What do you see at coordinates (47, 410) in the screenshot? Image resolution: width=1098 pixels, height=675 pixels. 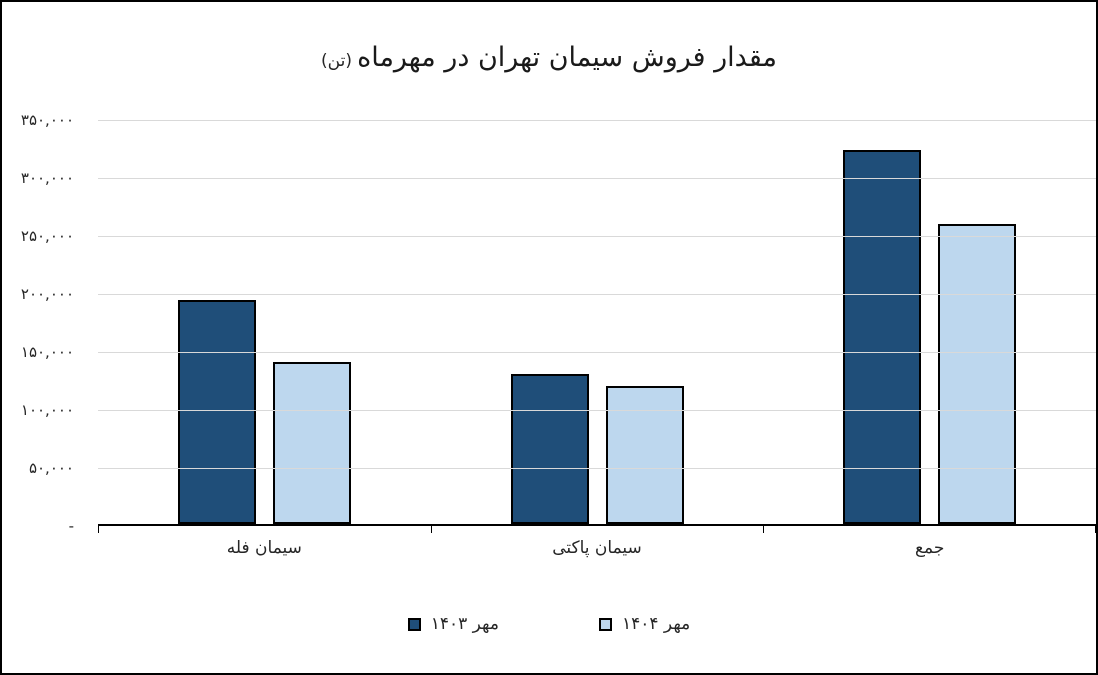 I see `y-tick-label: ۱۰۰,۰۰۰` at bounding box center [47, 410].